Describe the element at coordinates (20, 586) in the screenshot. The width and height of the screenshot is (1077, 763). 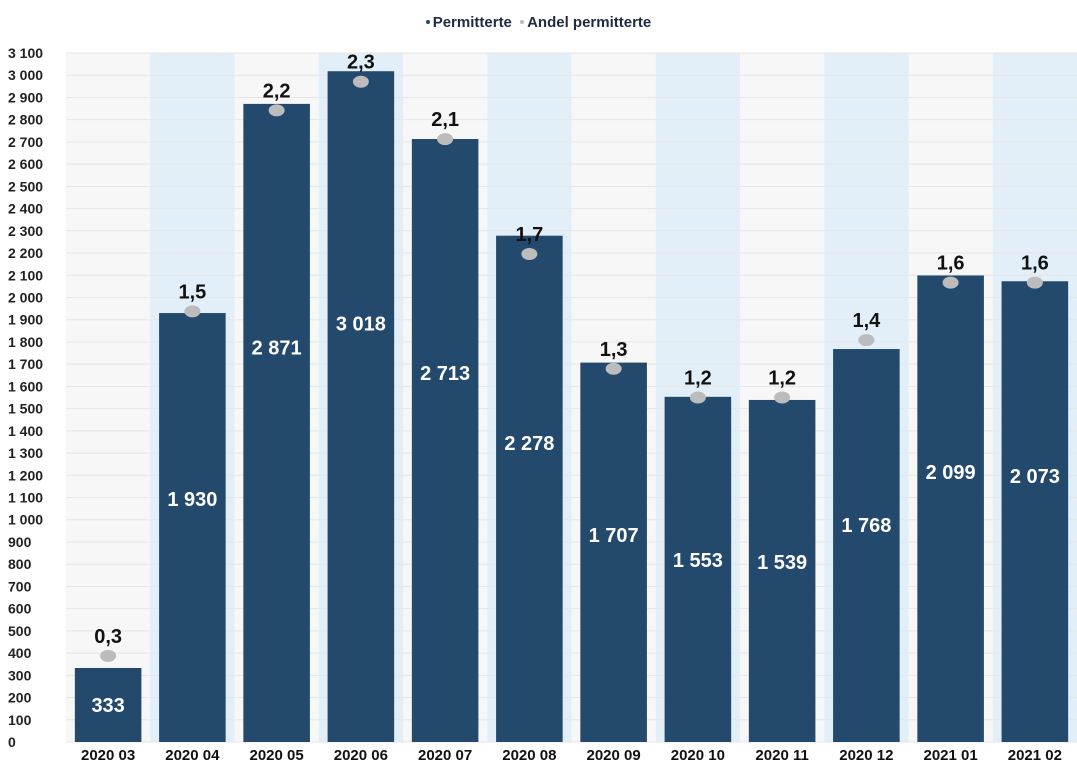
I see `y-tick-label: 700` at that location.